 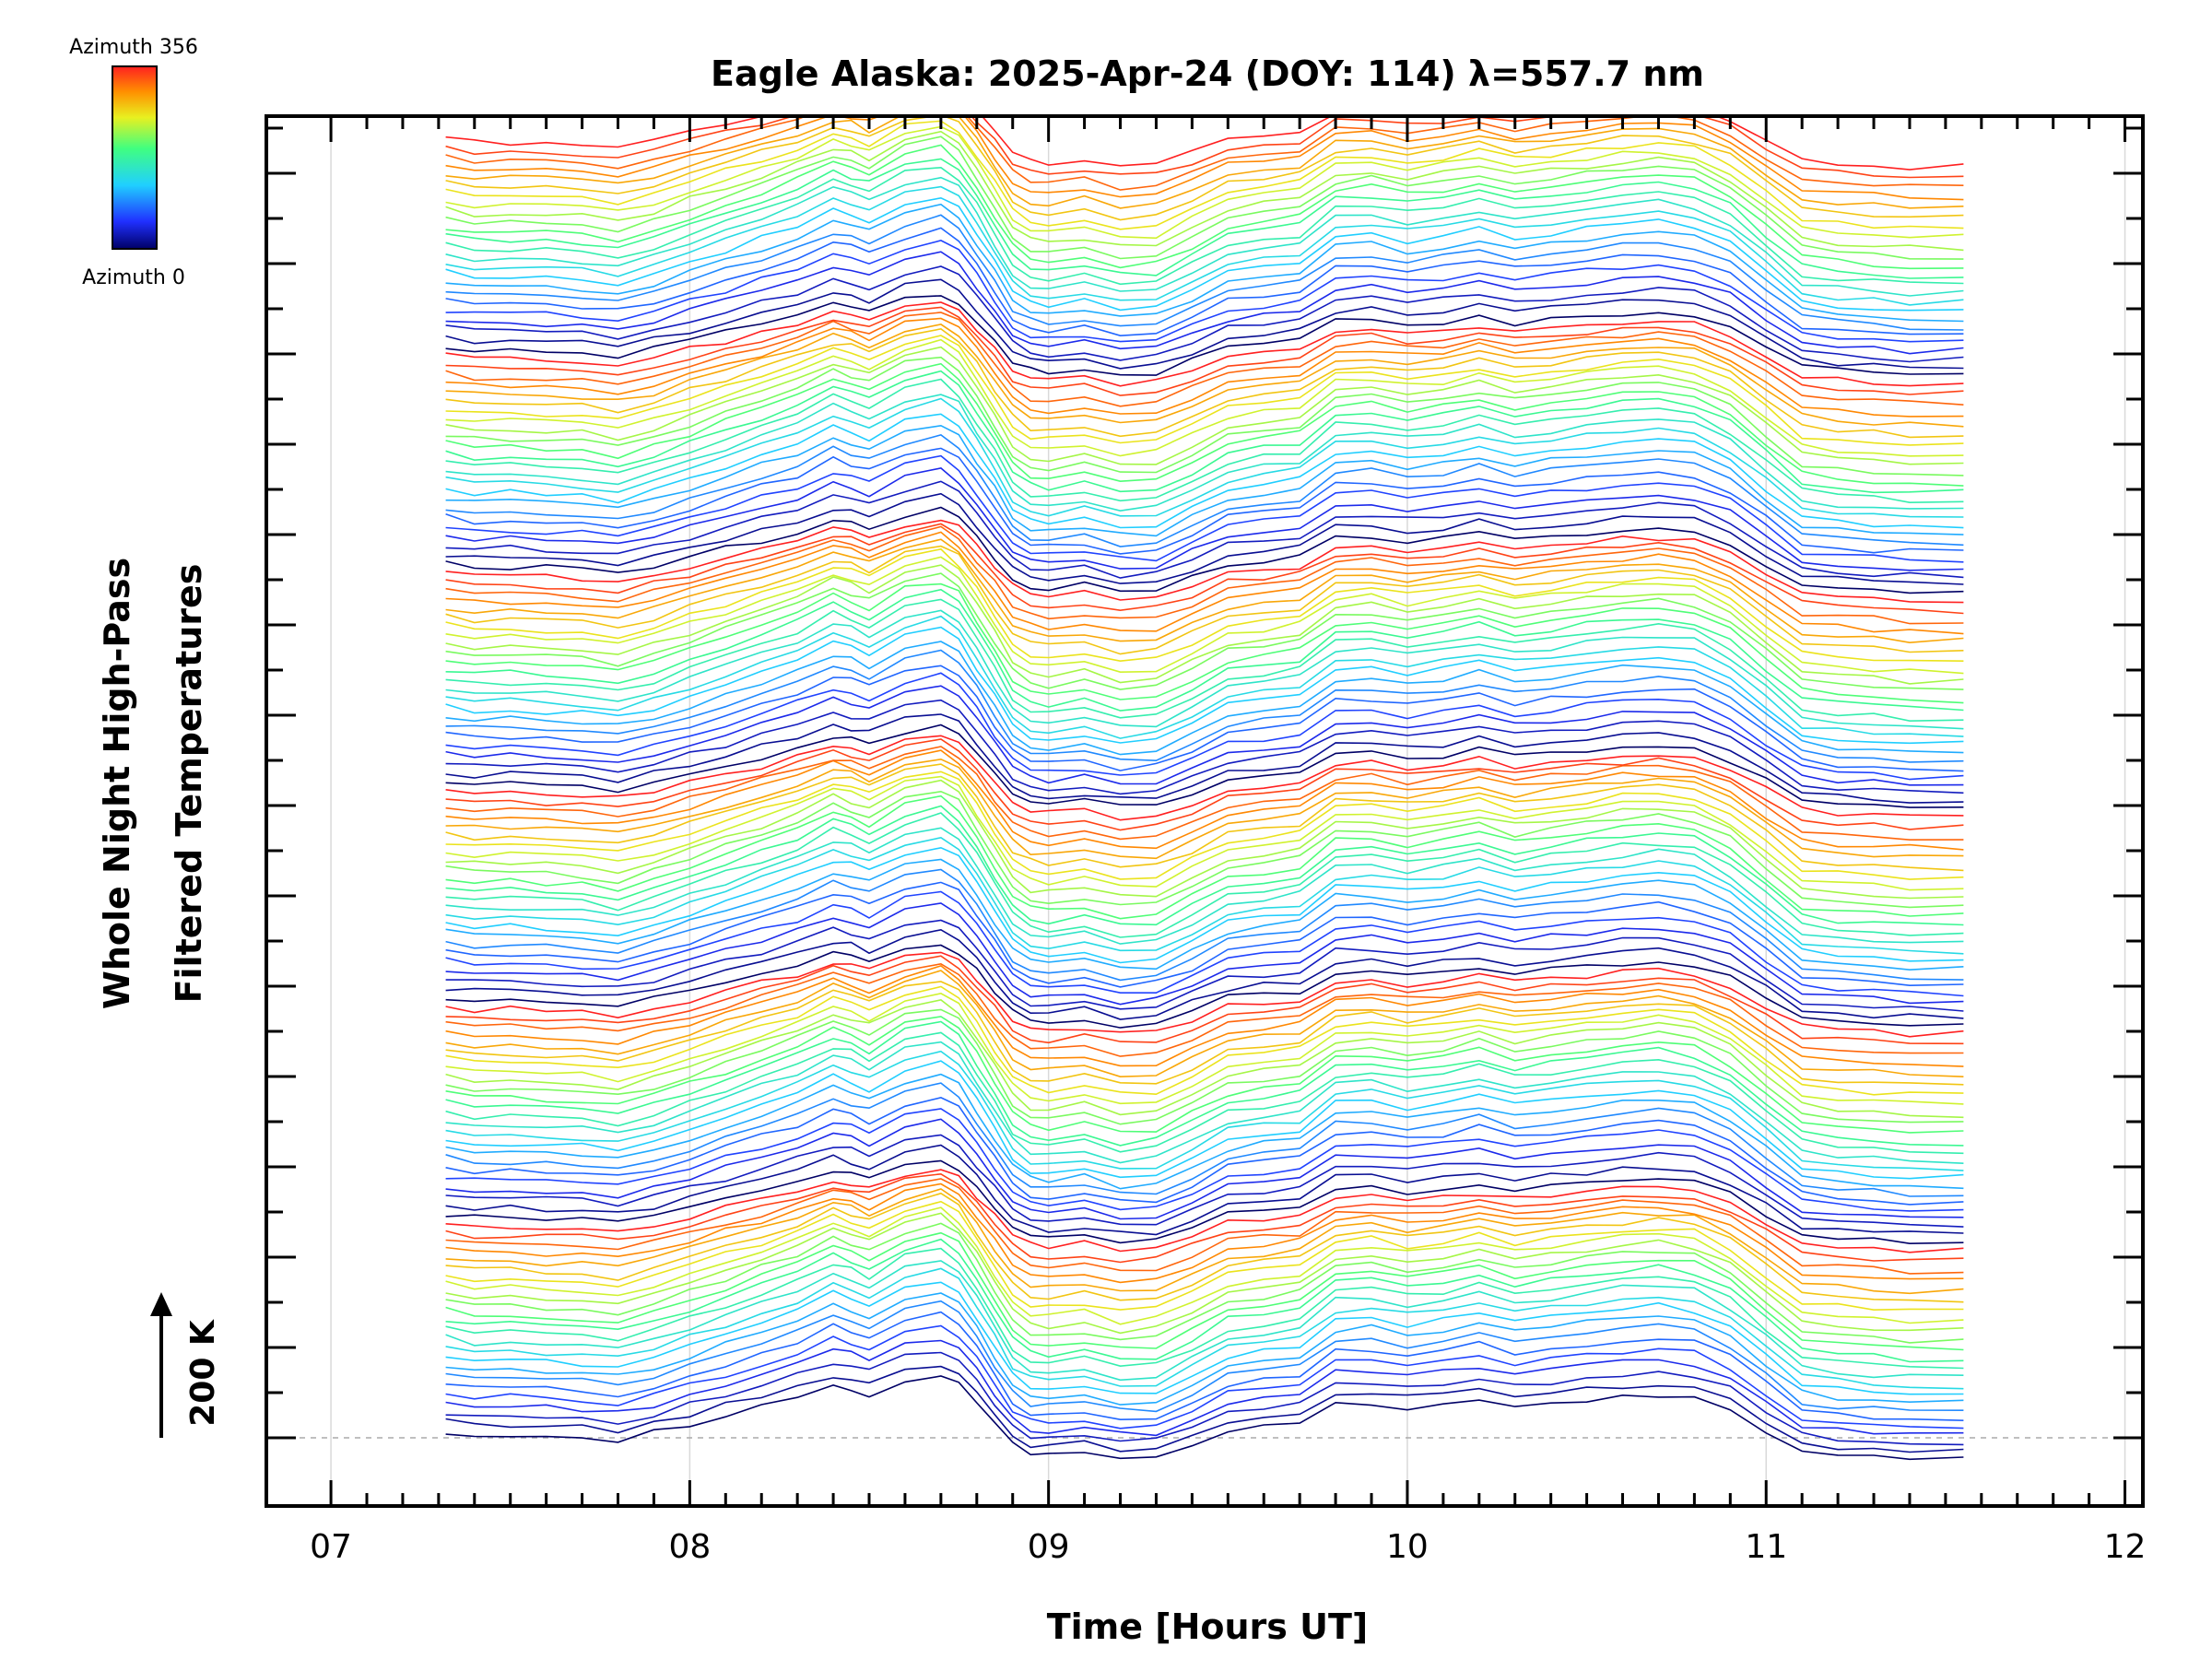 I want to click on x-axis-label: Time [Hours UT], so click(x=1208, y=1626).